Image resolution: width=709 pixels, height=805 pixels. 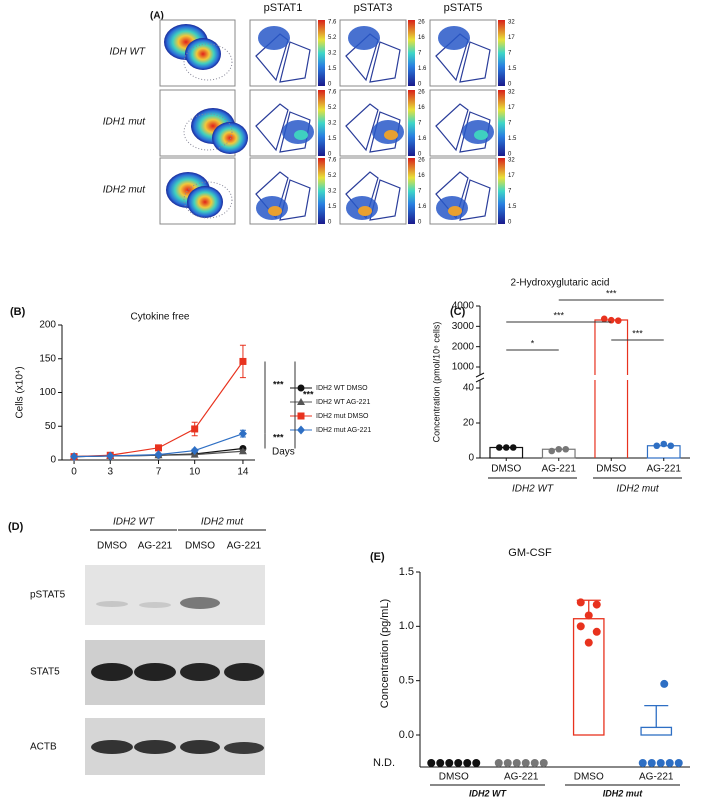 I want to click on blot-row-label: STAT5, so click(x=45, y=672).